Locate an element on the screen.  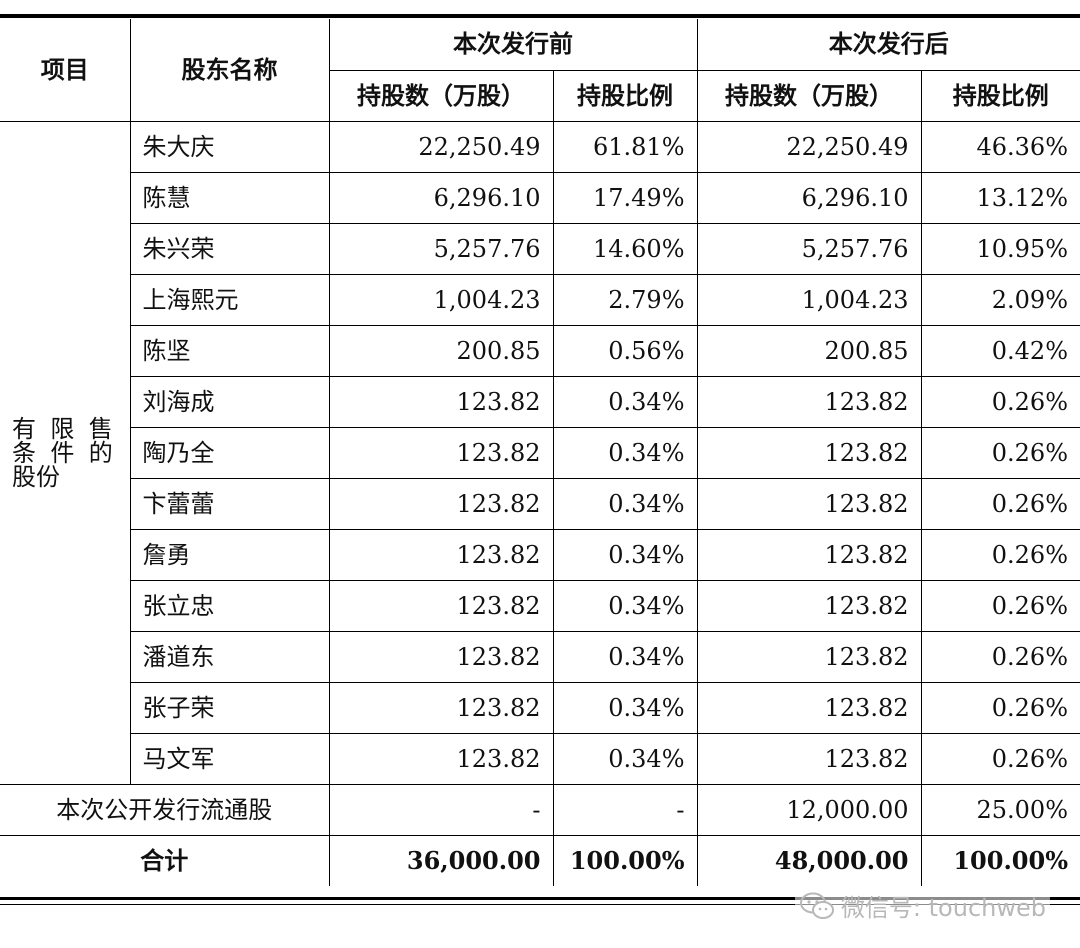
table-row: 詹勇 123.82 0.34% 123.82 0.26% is located at coordinates (540, 554).